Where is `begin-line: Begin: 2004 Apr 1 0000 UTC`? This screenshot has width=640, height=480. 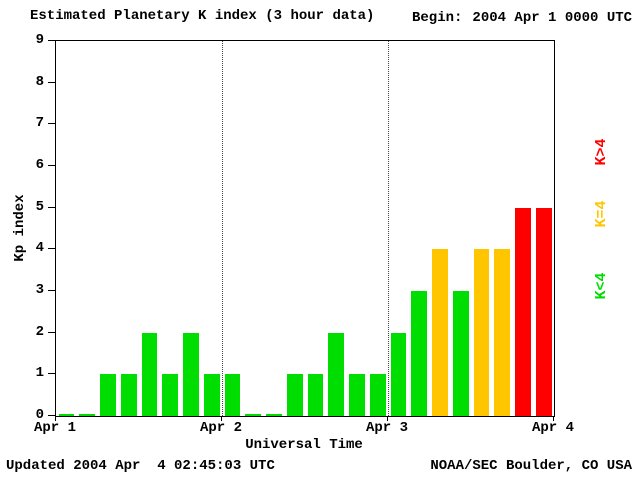
begin-line: Begin: 2004 Apr 1 0000 UTC is located at coordinates (522, 18).